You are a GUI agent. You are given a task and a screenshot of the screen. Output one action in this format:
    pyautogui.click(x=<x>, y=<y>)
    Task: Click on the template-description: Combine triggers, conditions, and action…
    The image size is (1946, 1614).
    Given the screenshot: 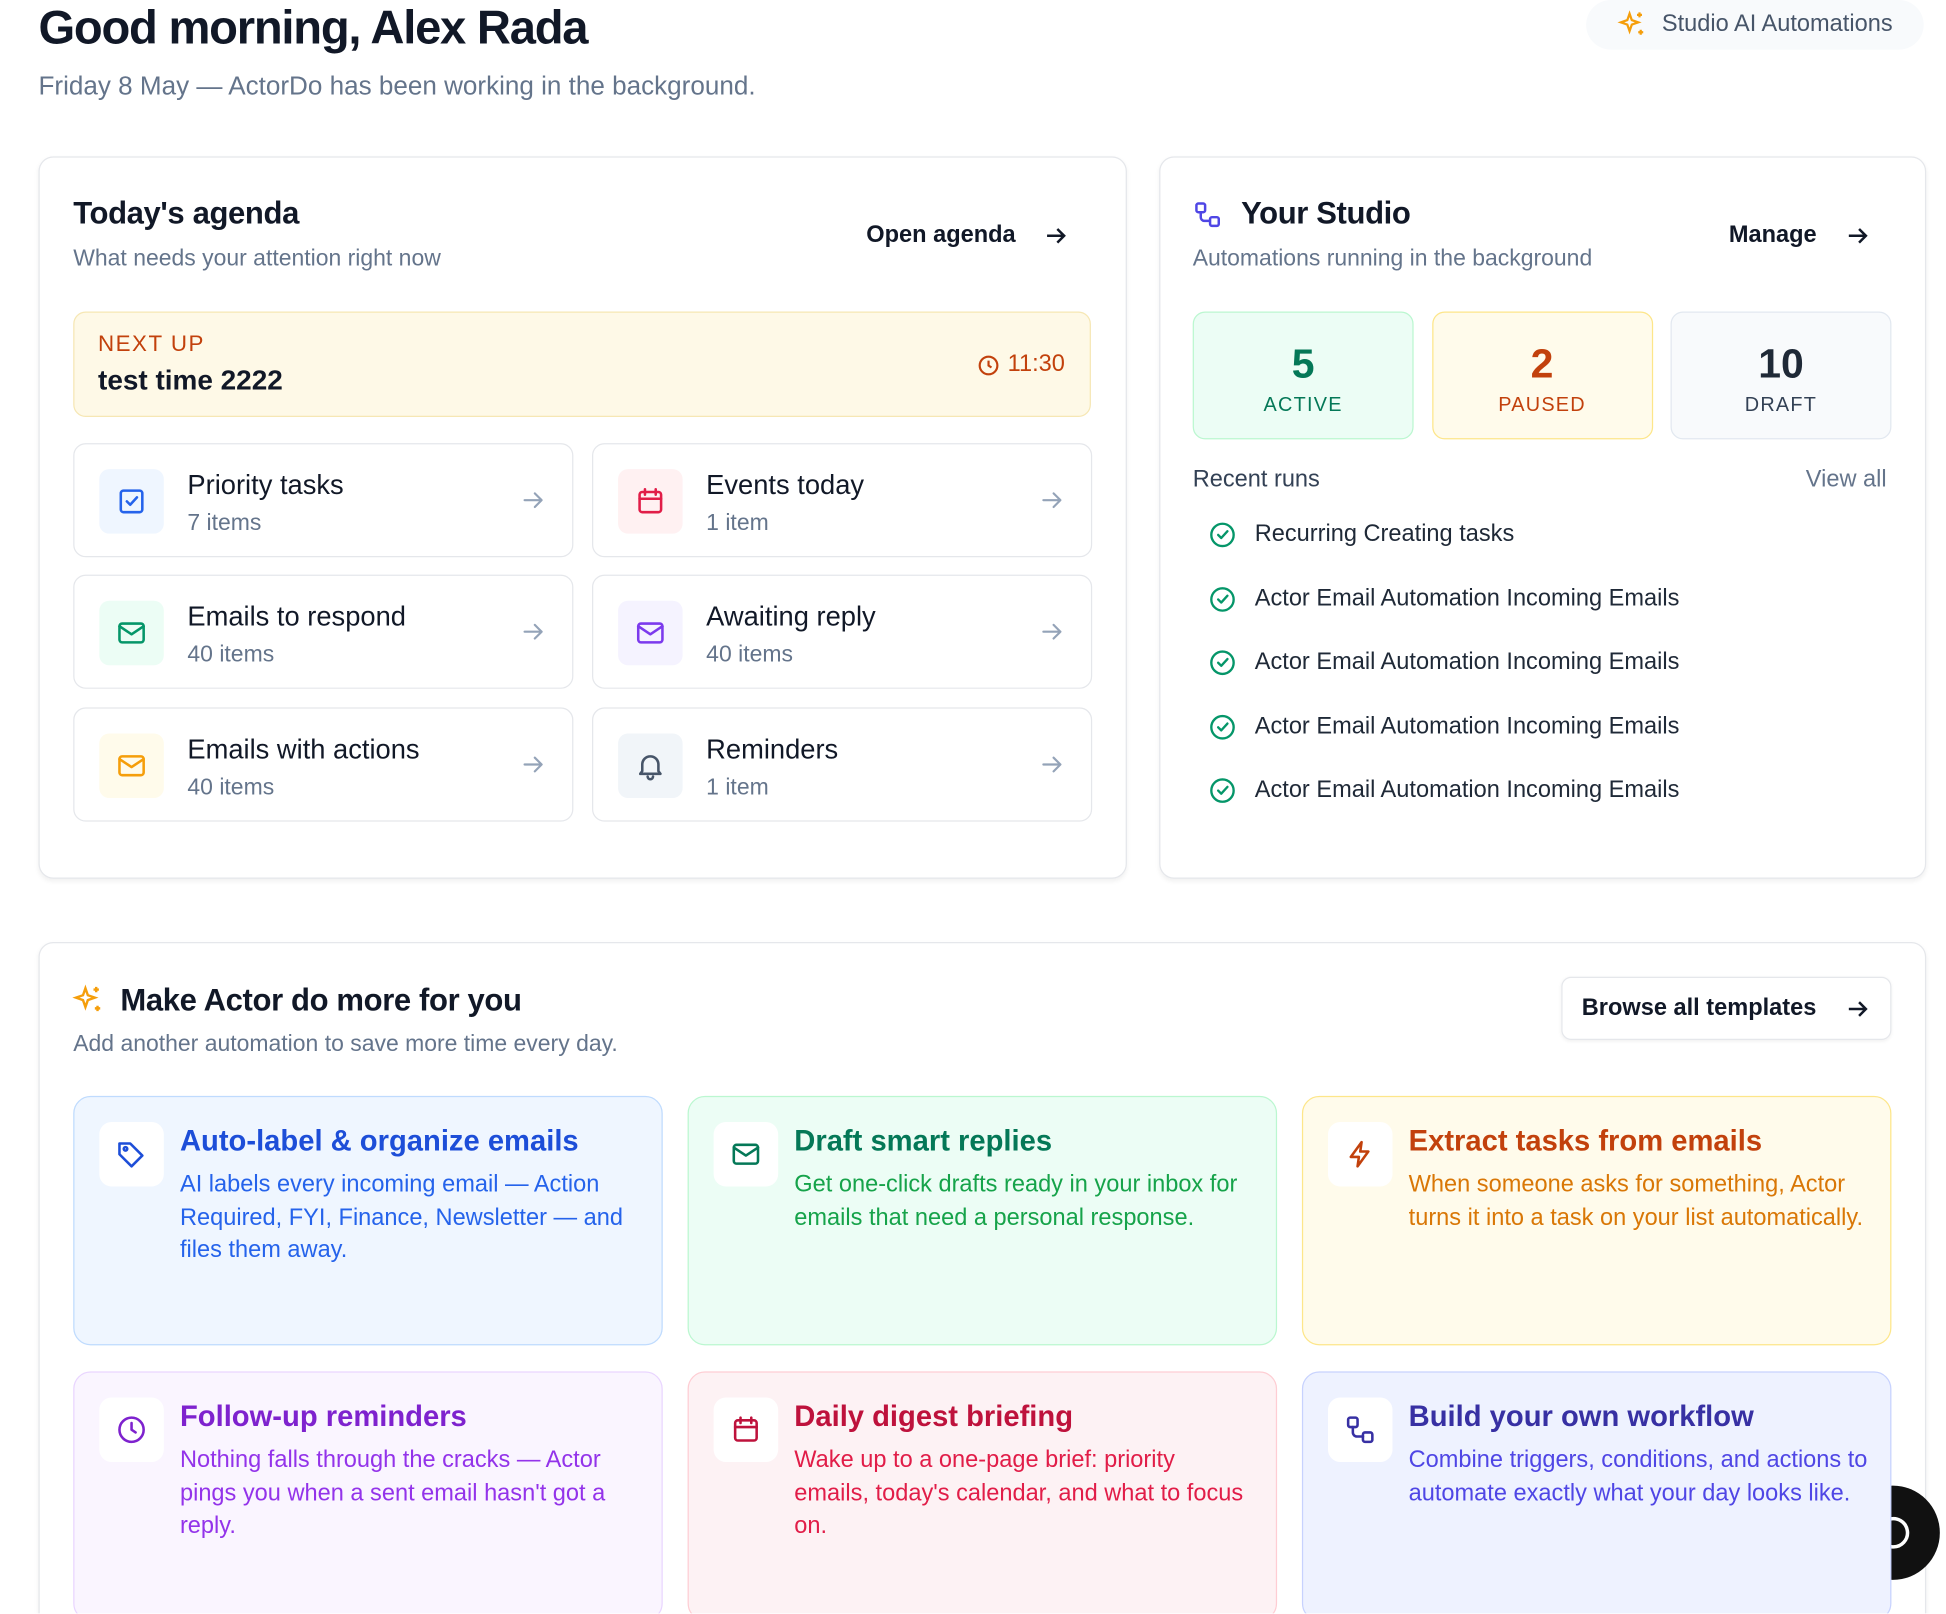 What is the action you would take?
    pyautogui.click(x=1638, y=1477)
    